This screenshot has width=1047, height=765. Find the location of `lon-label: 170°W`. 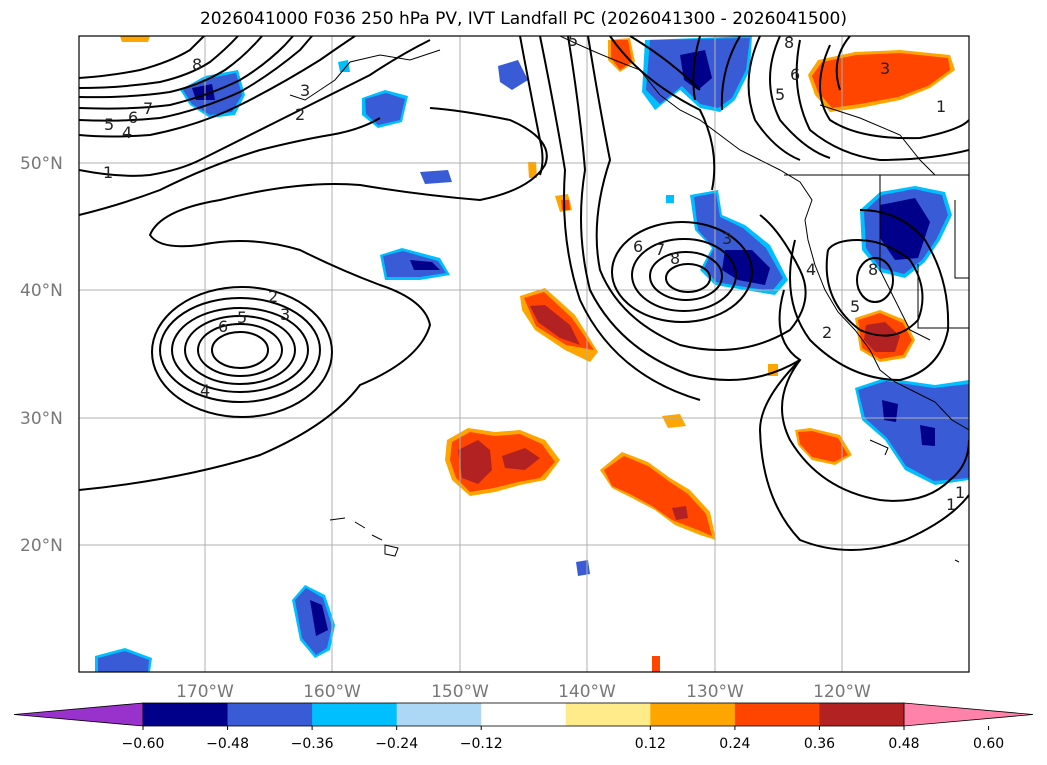

lon-label: 170°W is located at coordinates (205, 692).